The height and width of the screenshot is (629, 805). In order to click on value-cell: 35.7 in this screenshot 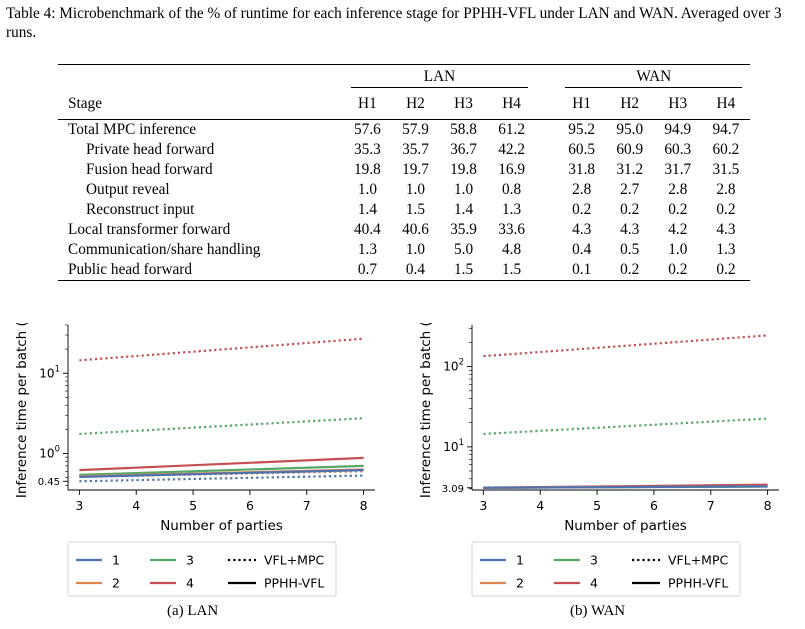, I will do `click(415, 149)`.